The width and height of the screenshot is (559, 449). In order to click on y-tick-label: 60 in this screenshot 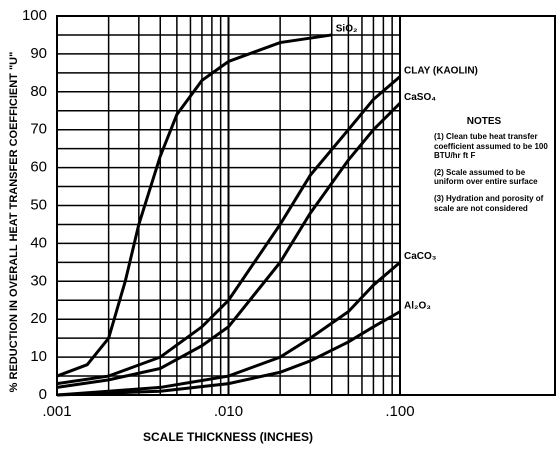, I will do `click(38, 167)`.